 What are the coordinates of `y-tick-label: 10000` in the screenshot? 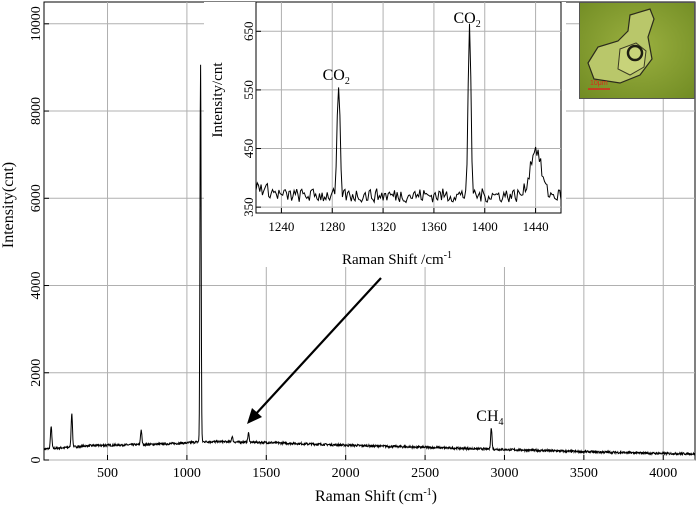 It's located at (36, 23).